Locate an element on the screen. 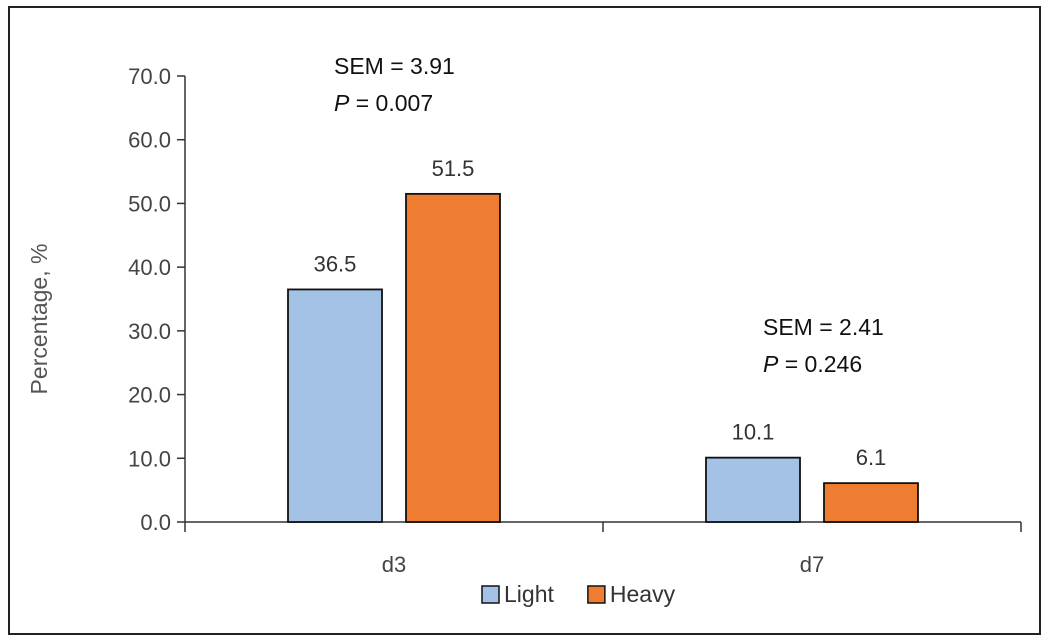 The image size is (1049, 637). y-tick-label: 70.0 is located at coordinates (149, 76).